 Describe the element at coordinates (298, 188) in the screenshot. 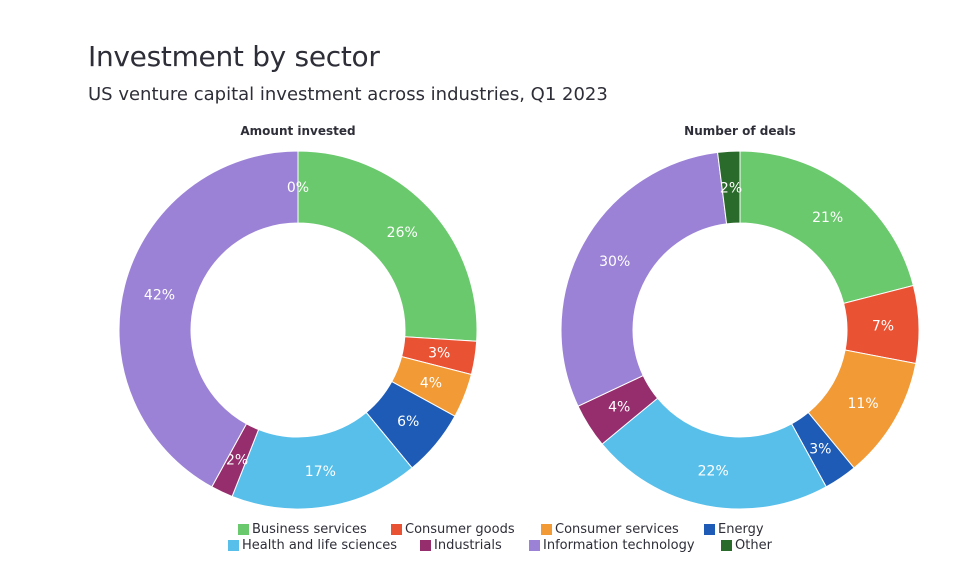

I see `data-label-other: 0%` at that location.